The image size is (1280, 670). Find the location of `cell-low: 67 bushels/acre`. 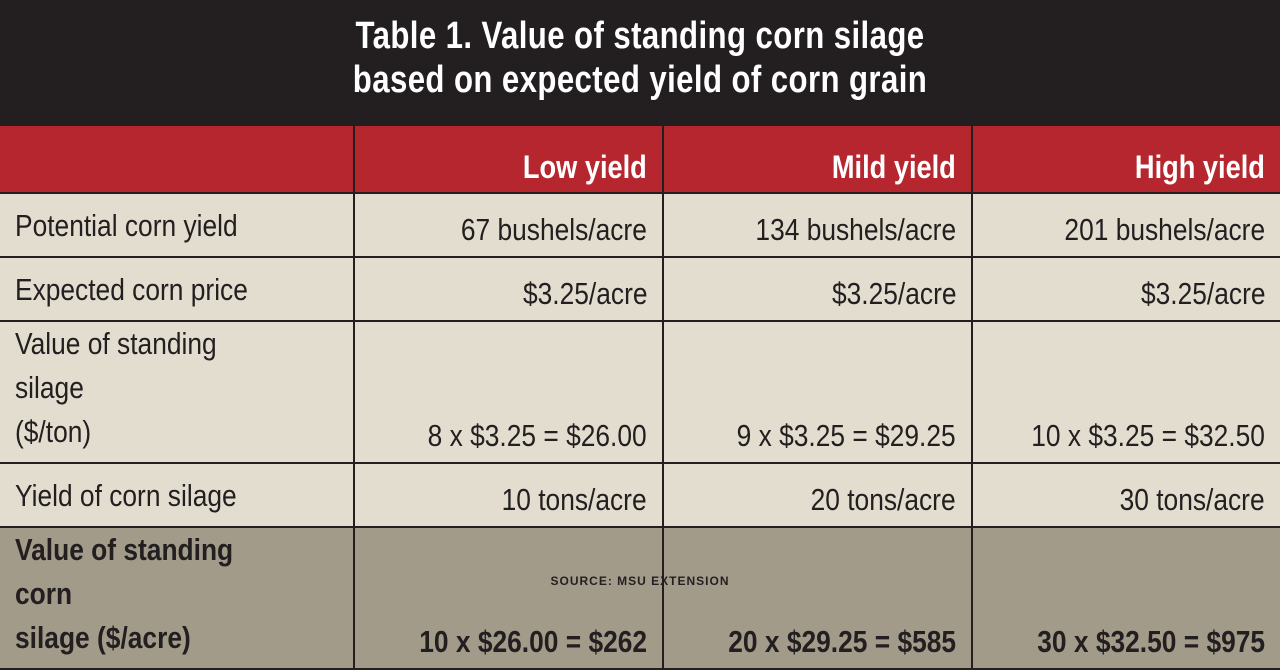

cell-low: 67 bushels/acre is located at coordinates (508, 225).